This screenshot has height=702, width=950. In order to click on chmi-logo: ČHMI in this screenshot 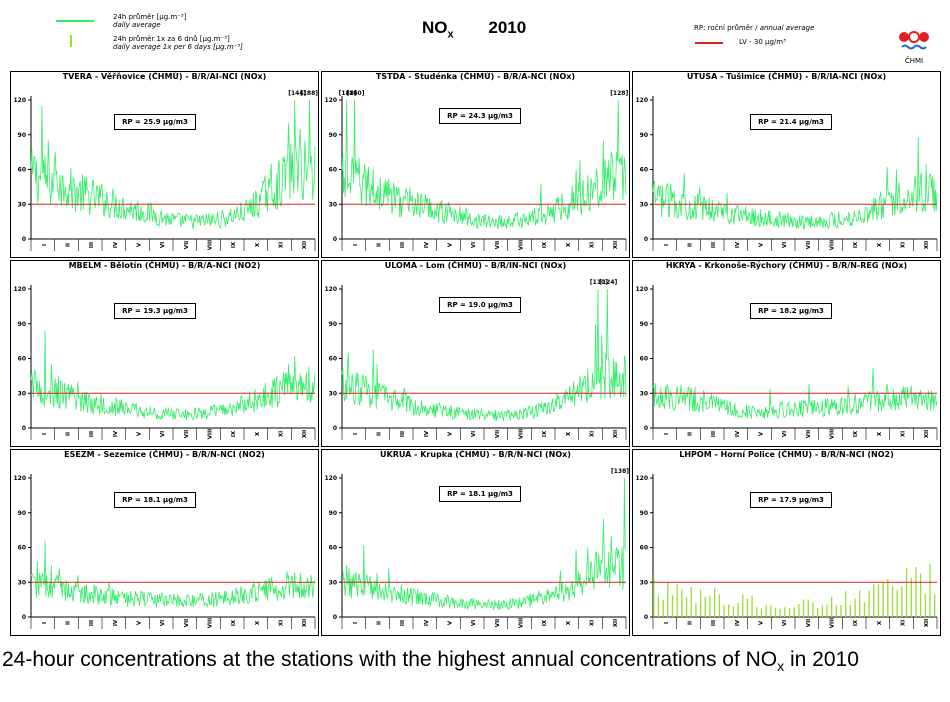, I will do `click(914, 47)`.